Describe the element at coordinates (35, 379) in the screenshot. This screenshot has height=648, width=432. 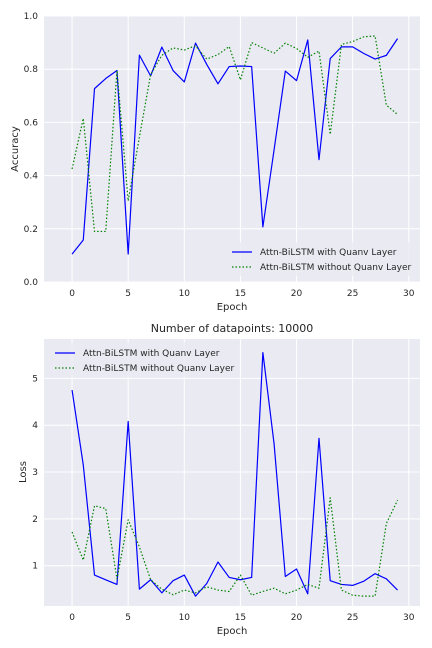
I see `y-tick-label: 5` at that location.